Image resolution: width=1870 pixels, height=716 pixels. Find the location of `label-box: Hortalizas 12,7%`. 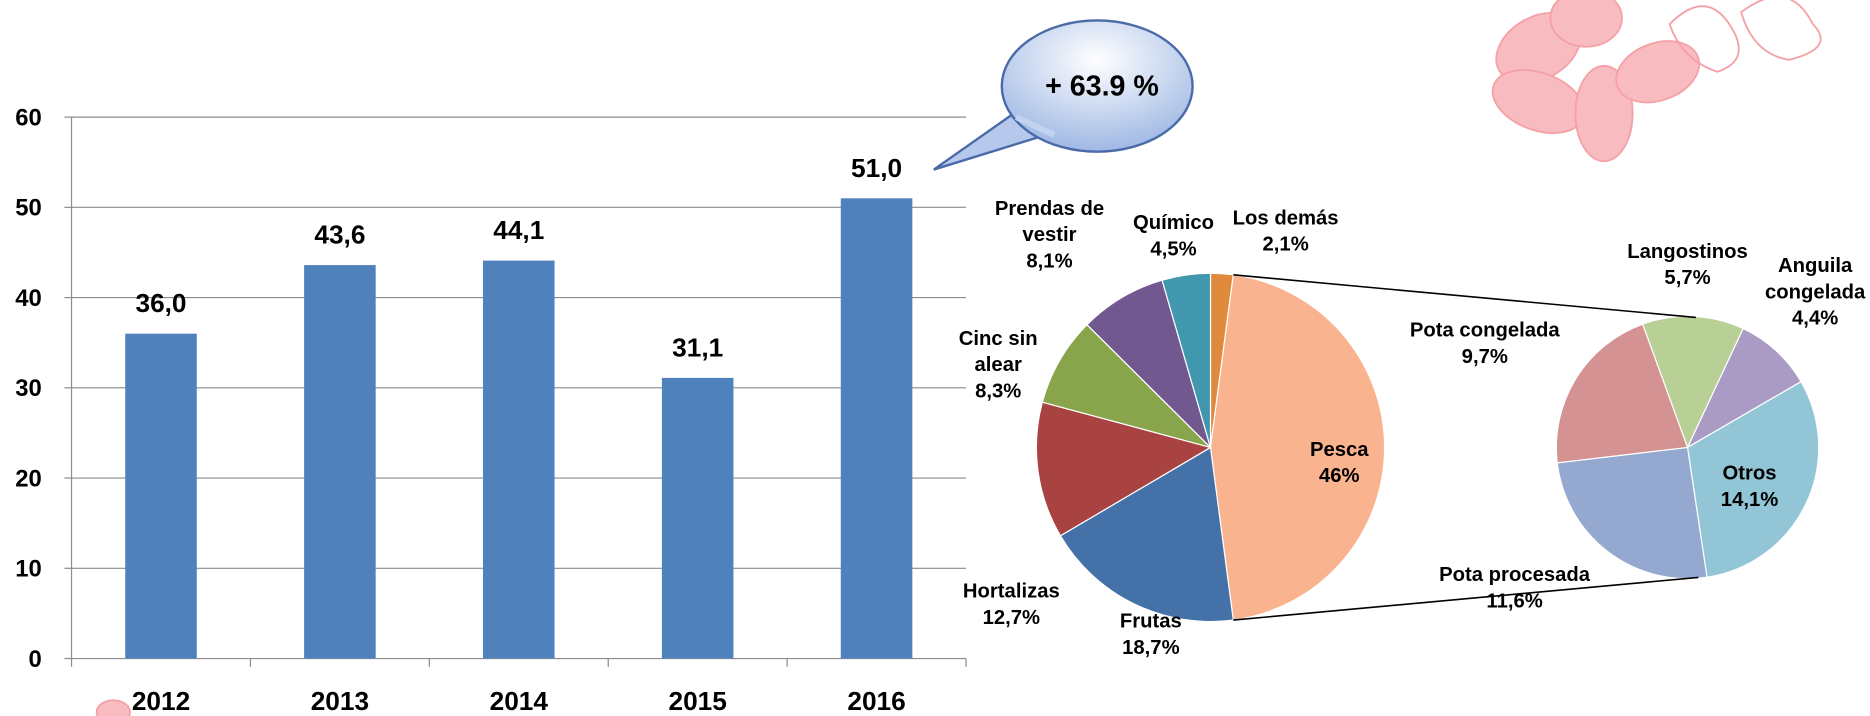

label-box: Hortalizas 12,7% is located at coordinates (1011, 604).